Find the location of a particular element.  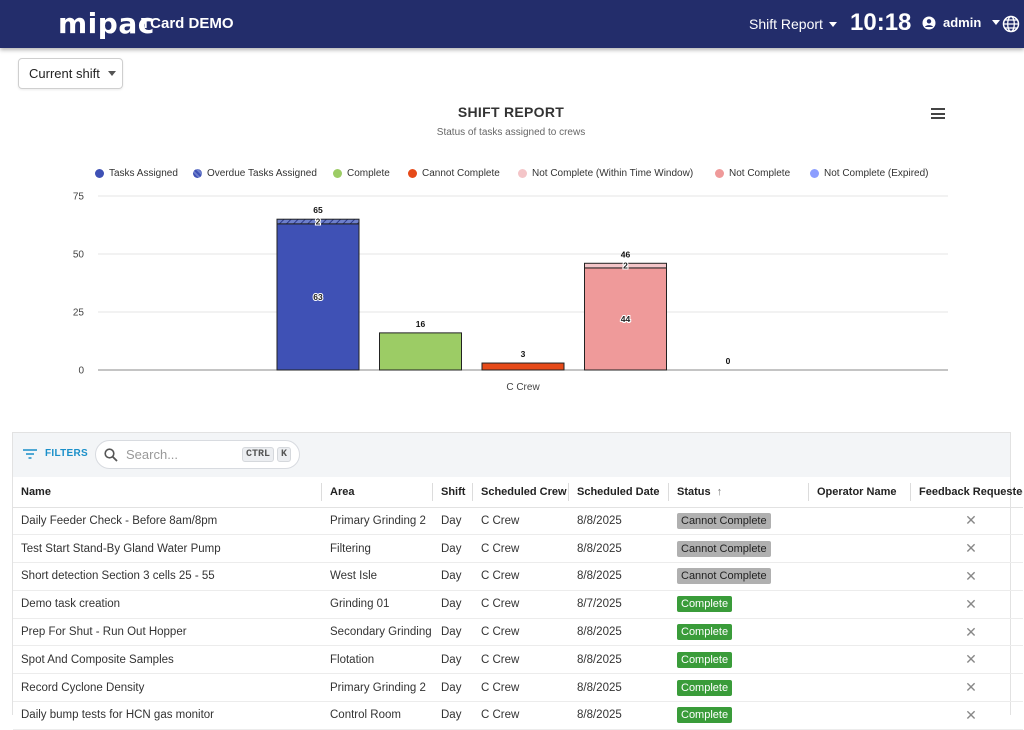

legend-item-not-complete: Not Complete is located at coordinates (752, 173).